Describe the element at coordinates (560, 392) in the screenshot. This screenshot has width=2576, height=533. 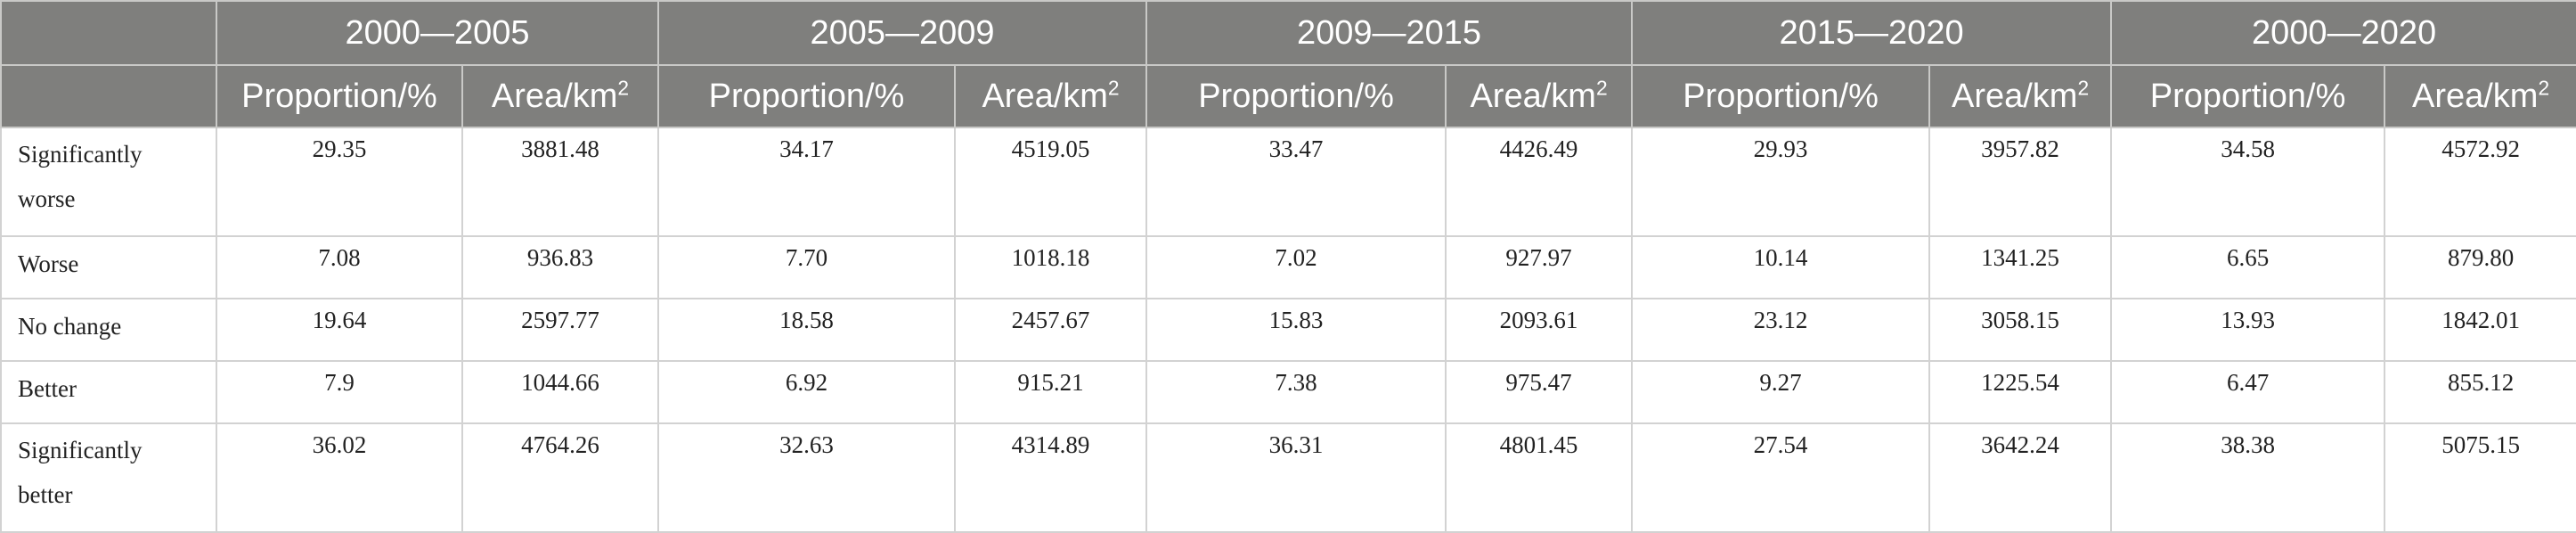
I see `area-cell: 1044.66` at that location.